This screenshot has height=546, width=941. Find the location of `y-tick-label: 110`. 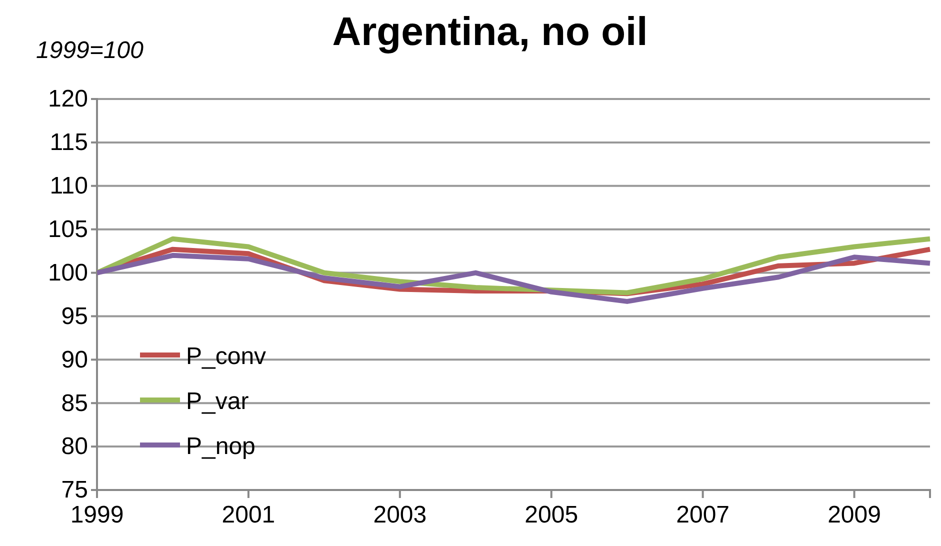

y-tick-label: 110 is located at coordinates (69, 186).